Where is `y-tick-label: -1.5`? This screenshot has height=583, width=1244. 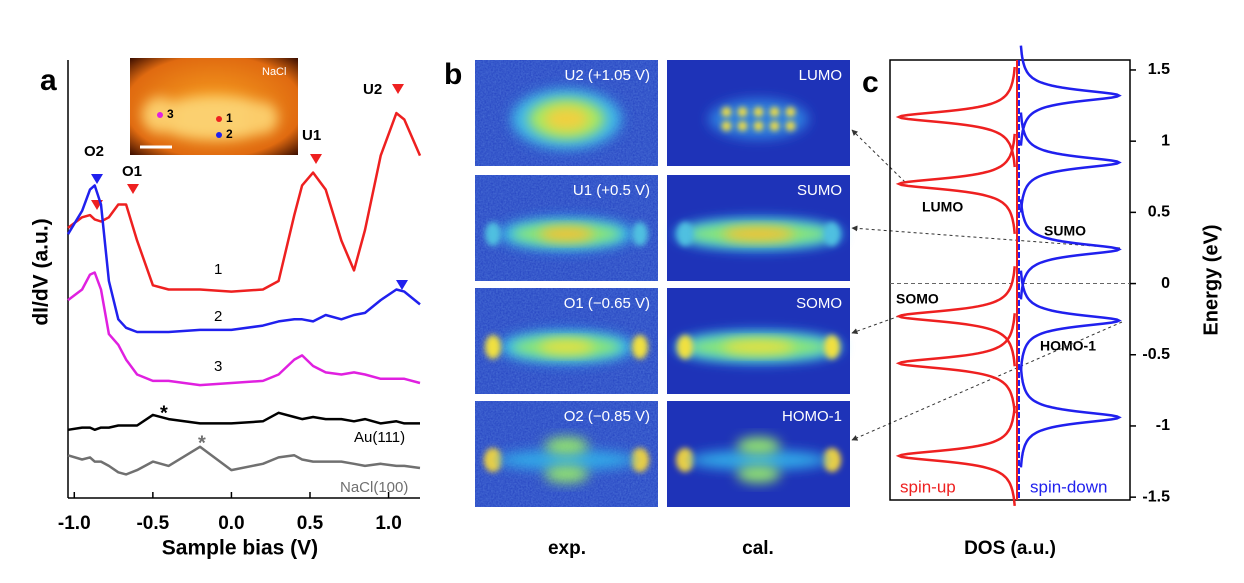
y-tick-label: -1.5 is located at coordinates (1156, 496).